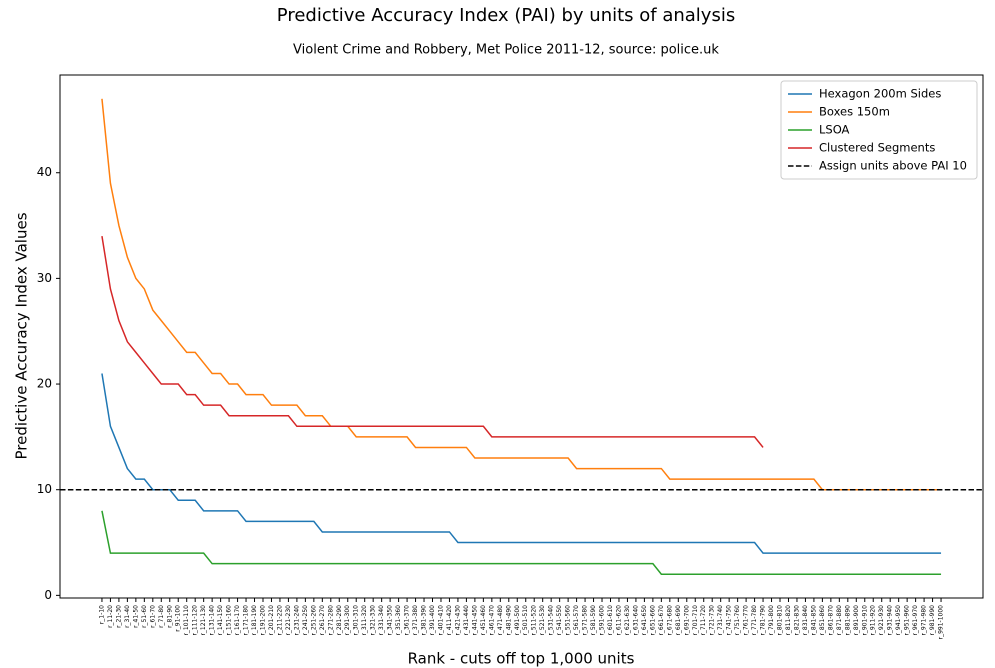 The height and width of the screenshot is (668, 995). I want to click on x-tick-label: r_81-90, so click(169, 616).